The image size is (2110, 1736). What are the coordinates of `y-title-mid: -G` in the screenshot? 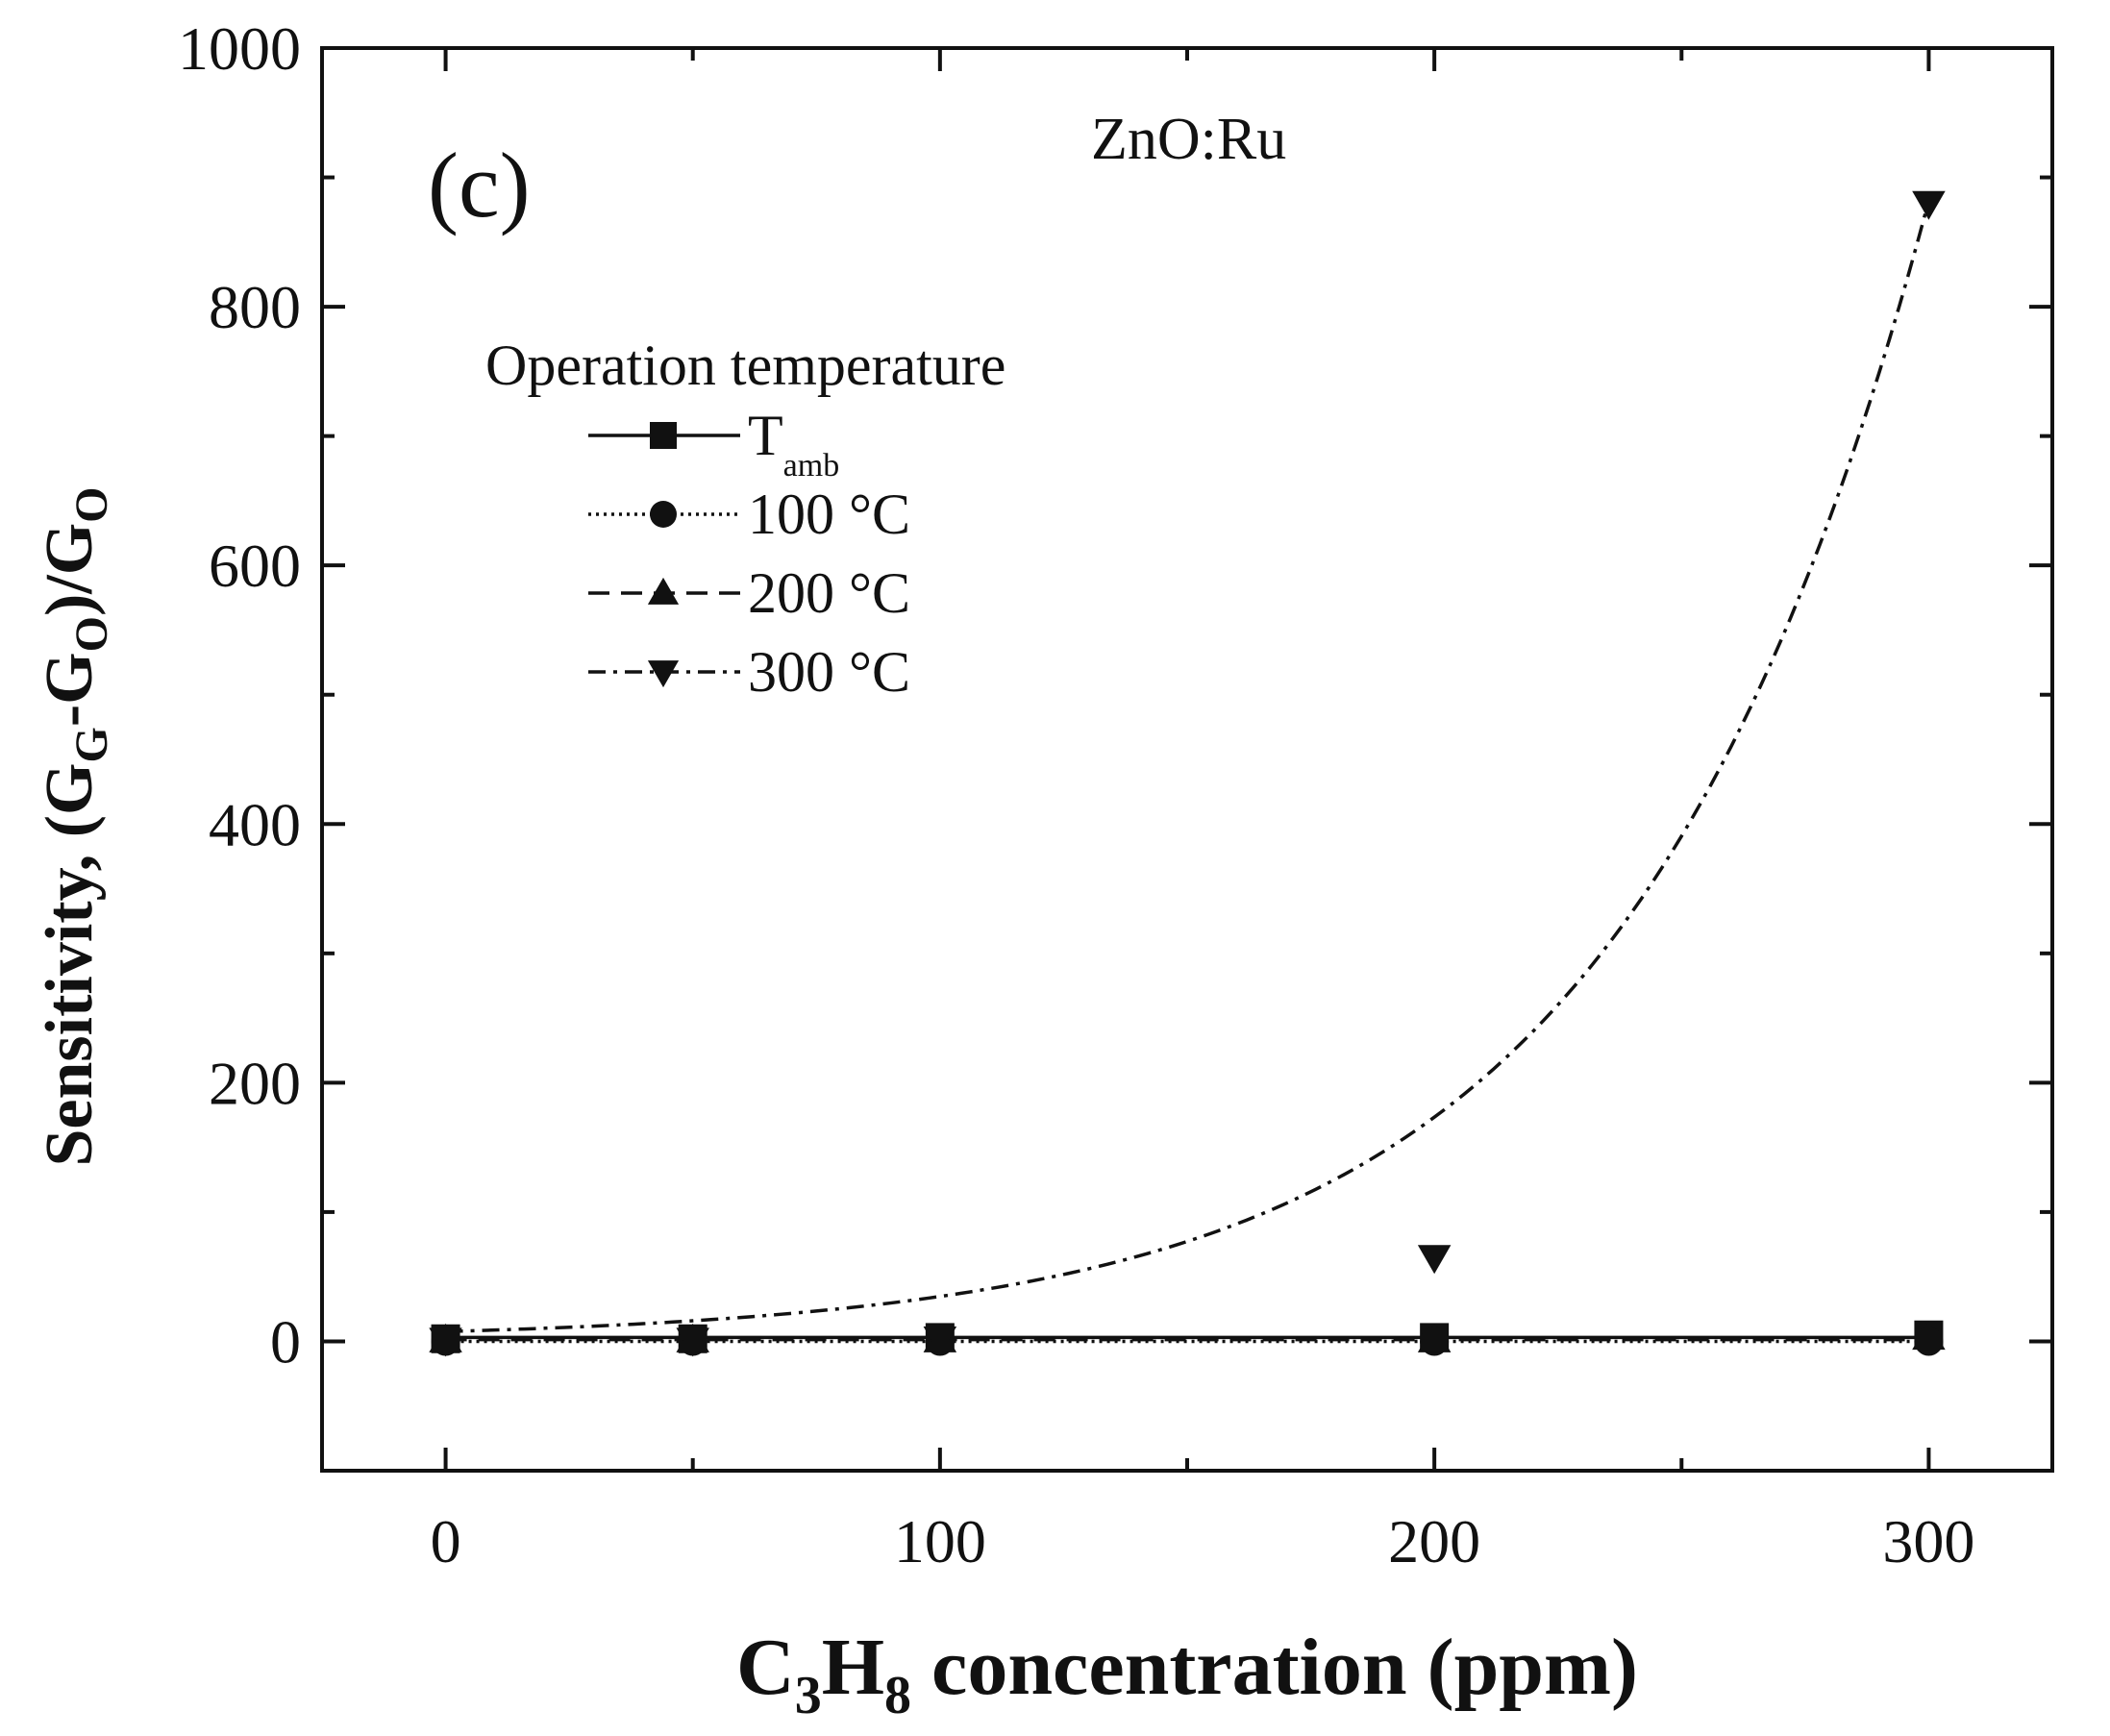 It's located at (70, 689).